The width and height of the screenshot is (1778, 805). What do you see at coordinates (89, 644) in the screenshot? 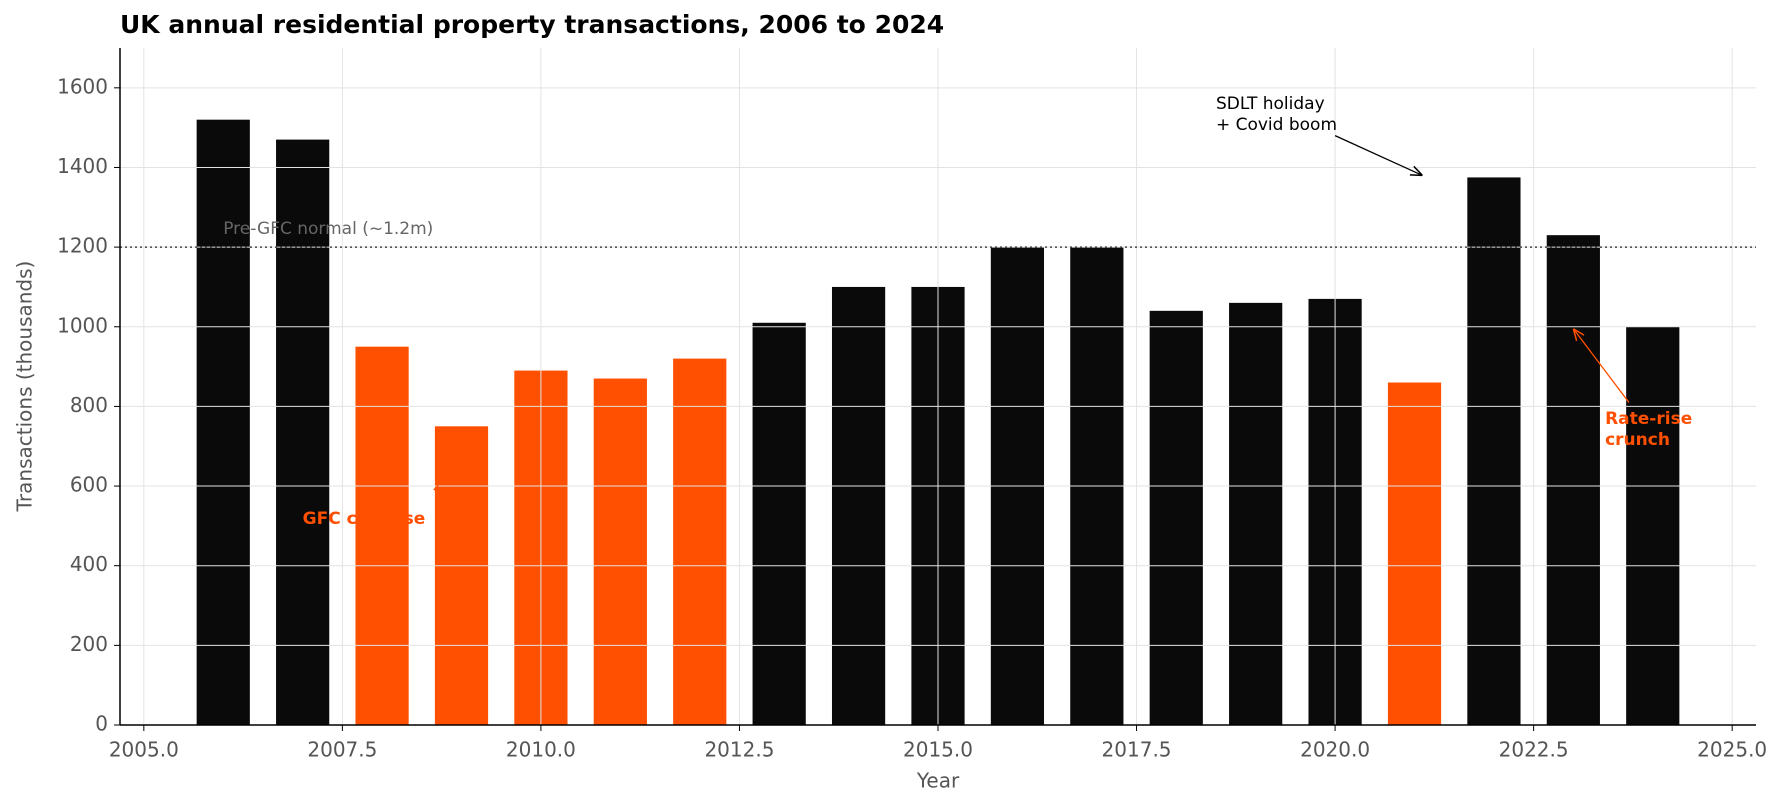
I see `y-tick-label: 200` at bounding box center [89, 644].